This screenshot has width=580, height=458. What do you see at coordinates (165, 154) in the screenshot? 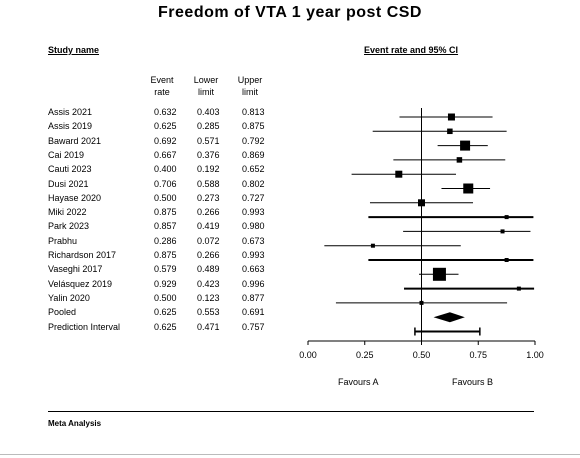
I see `event-rate-value: 0.667` at bounding box center [165, 154].